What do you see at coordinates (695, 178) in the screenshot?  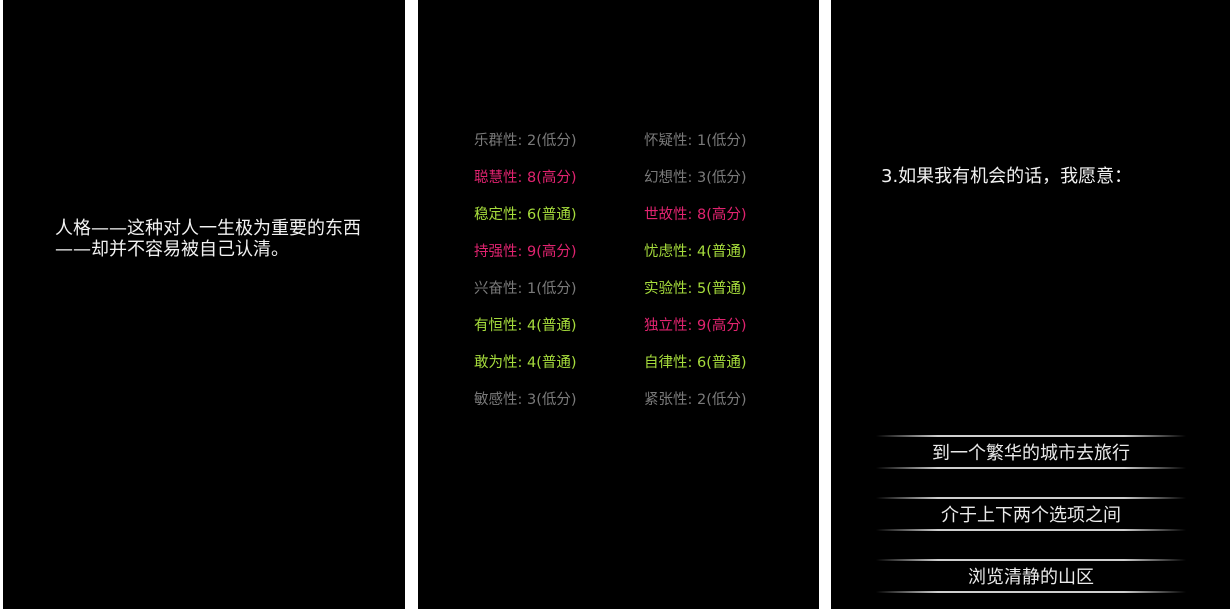 I see `trait-score: 幻想性: 3(低分)` at bounding box center [695, 178].